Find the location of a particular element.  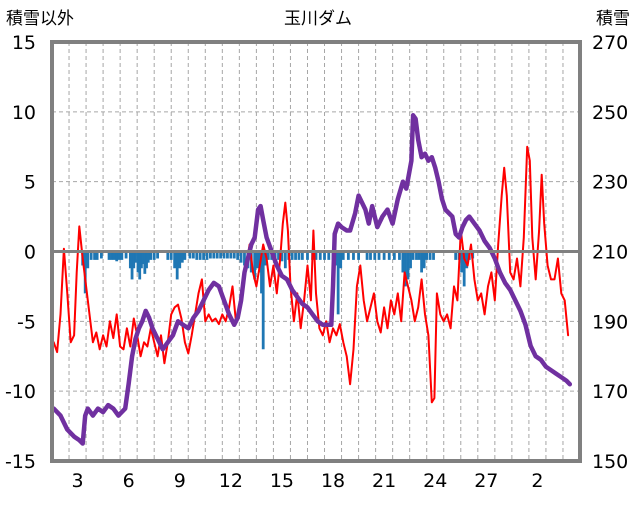

right-tick-label: 190 is located at coordinates (610, 322).